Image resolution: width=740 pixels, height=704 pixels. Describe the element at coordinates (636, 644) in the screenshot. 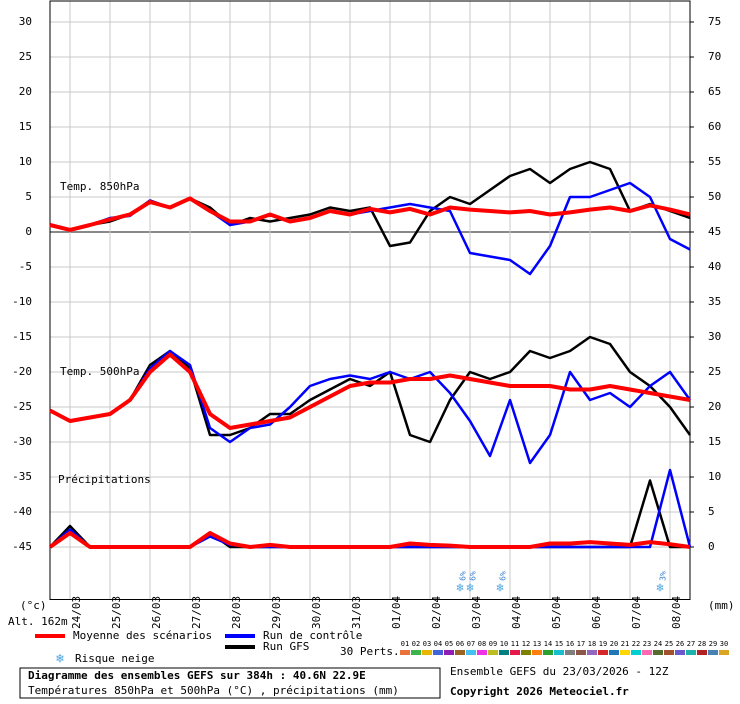

I see `perturbation-label: 22` at that location.